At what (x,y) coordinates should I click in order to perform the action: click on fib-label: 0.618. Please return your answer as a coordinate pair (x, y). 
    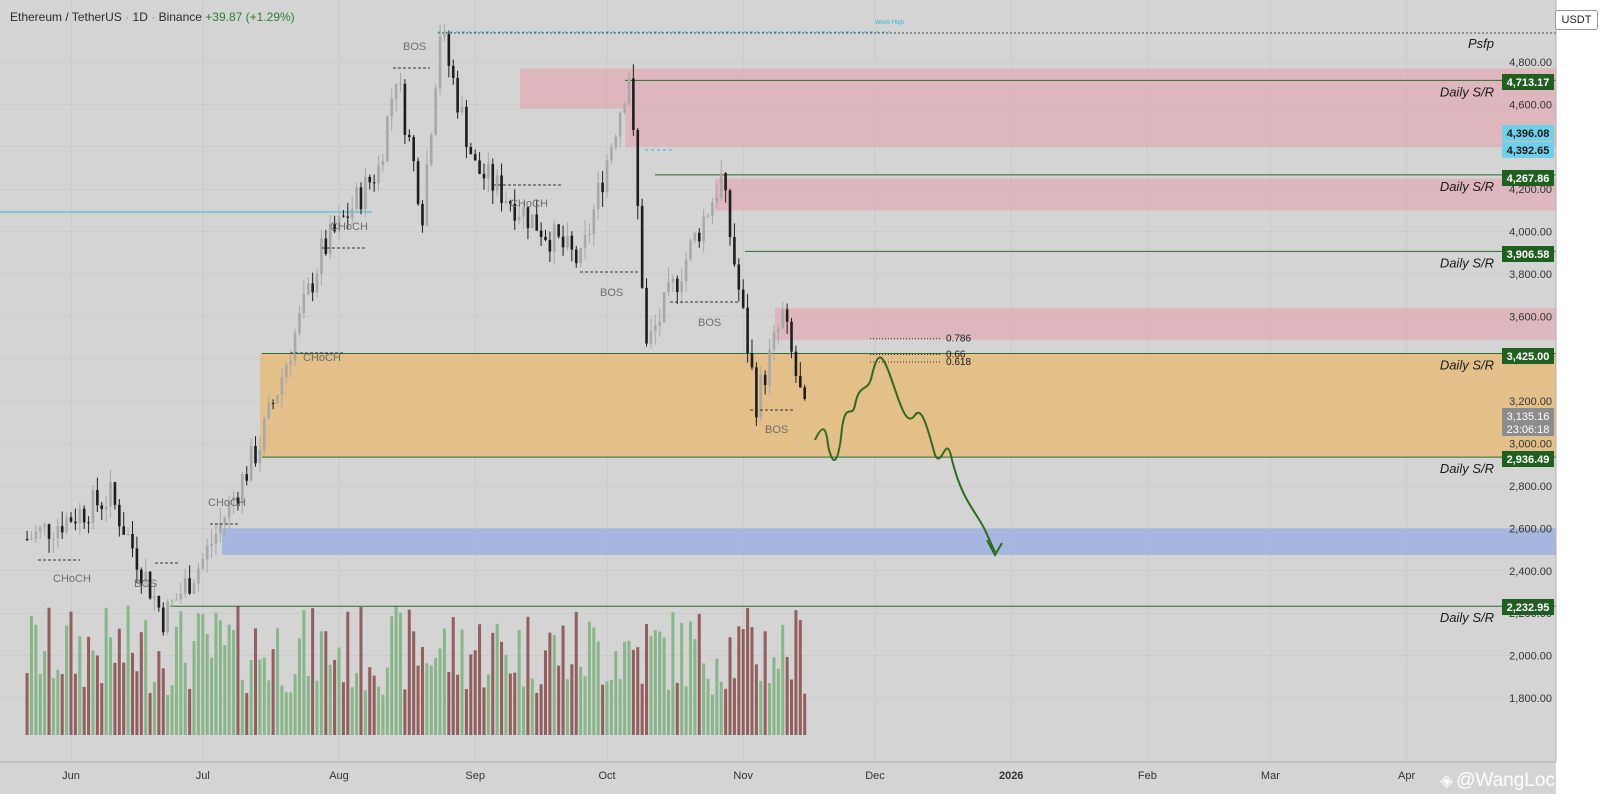
    Looking at the image, I should click on (958, 362).